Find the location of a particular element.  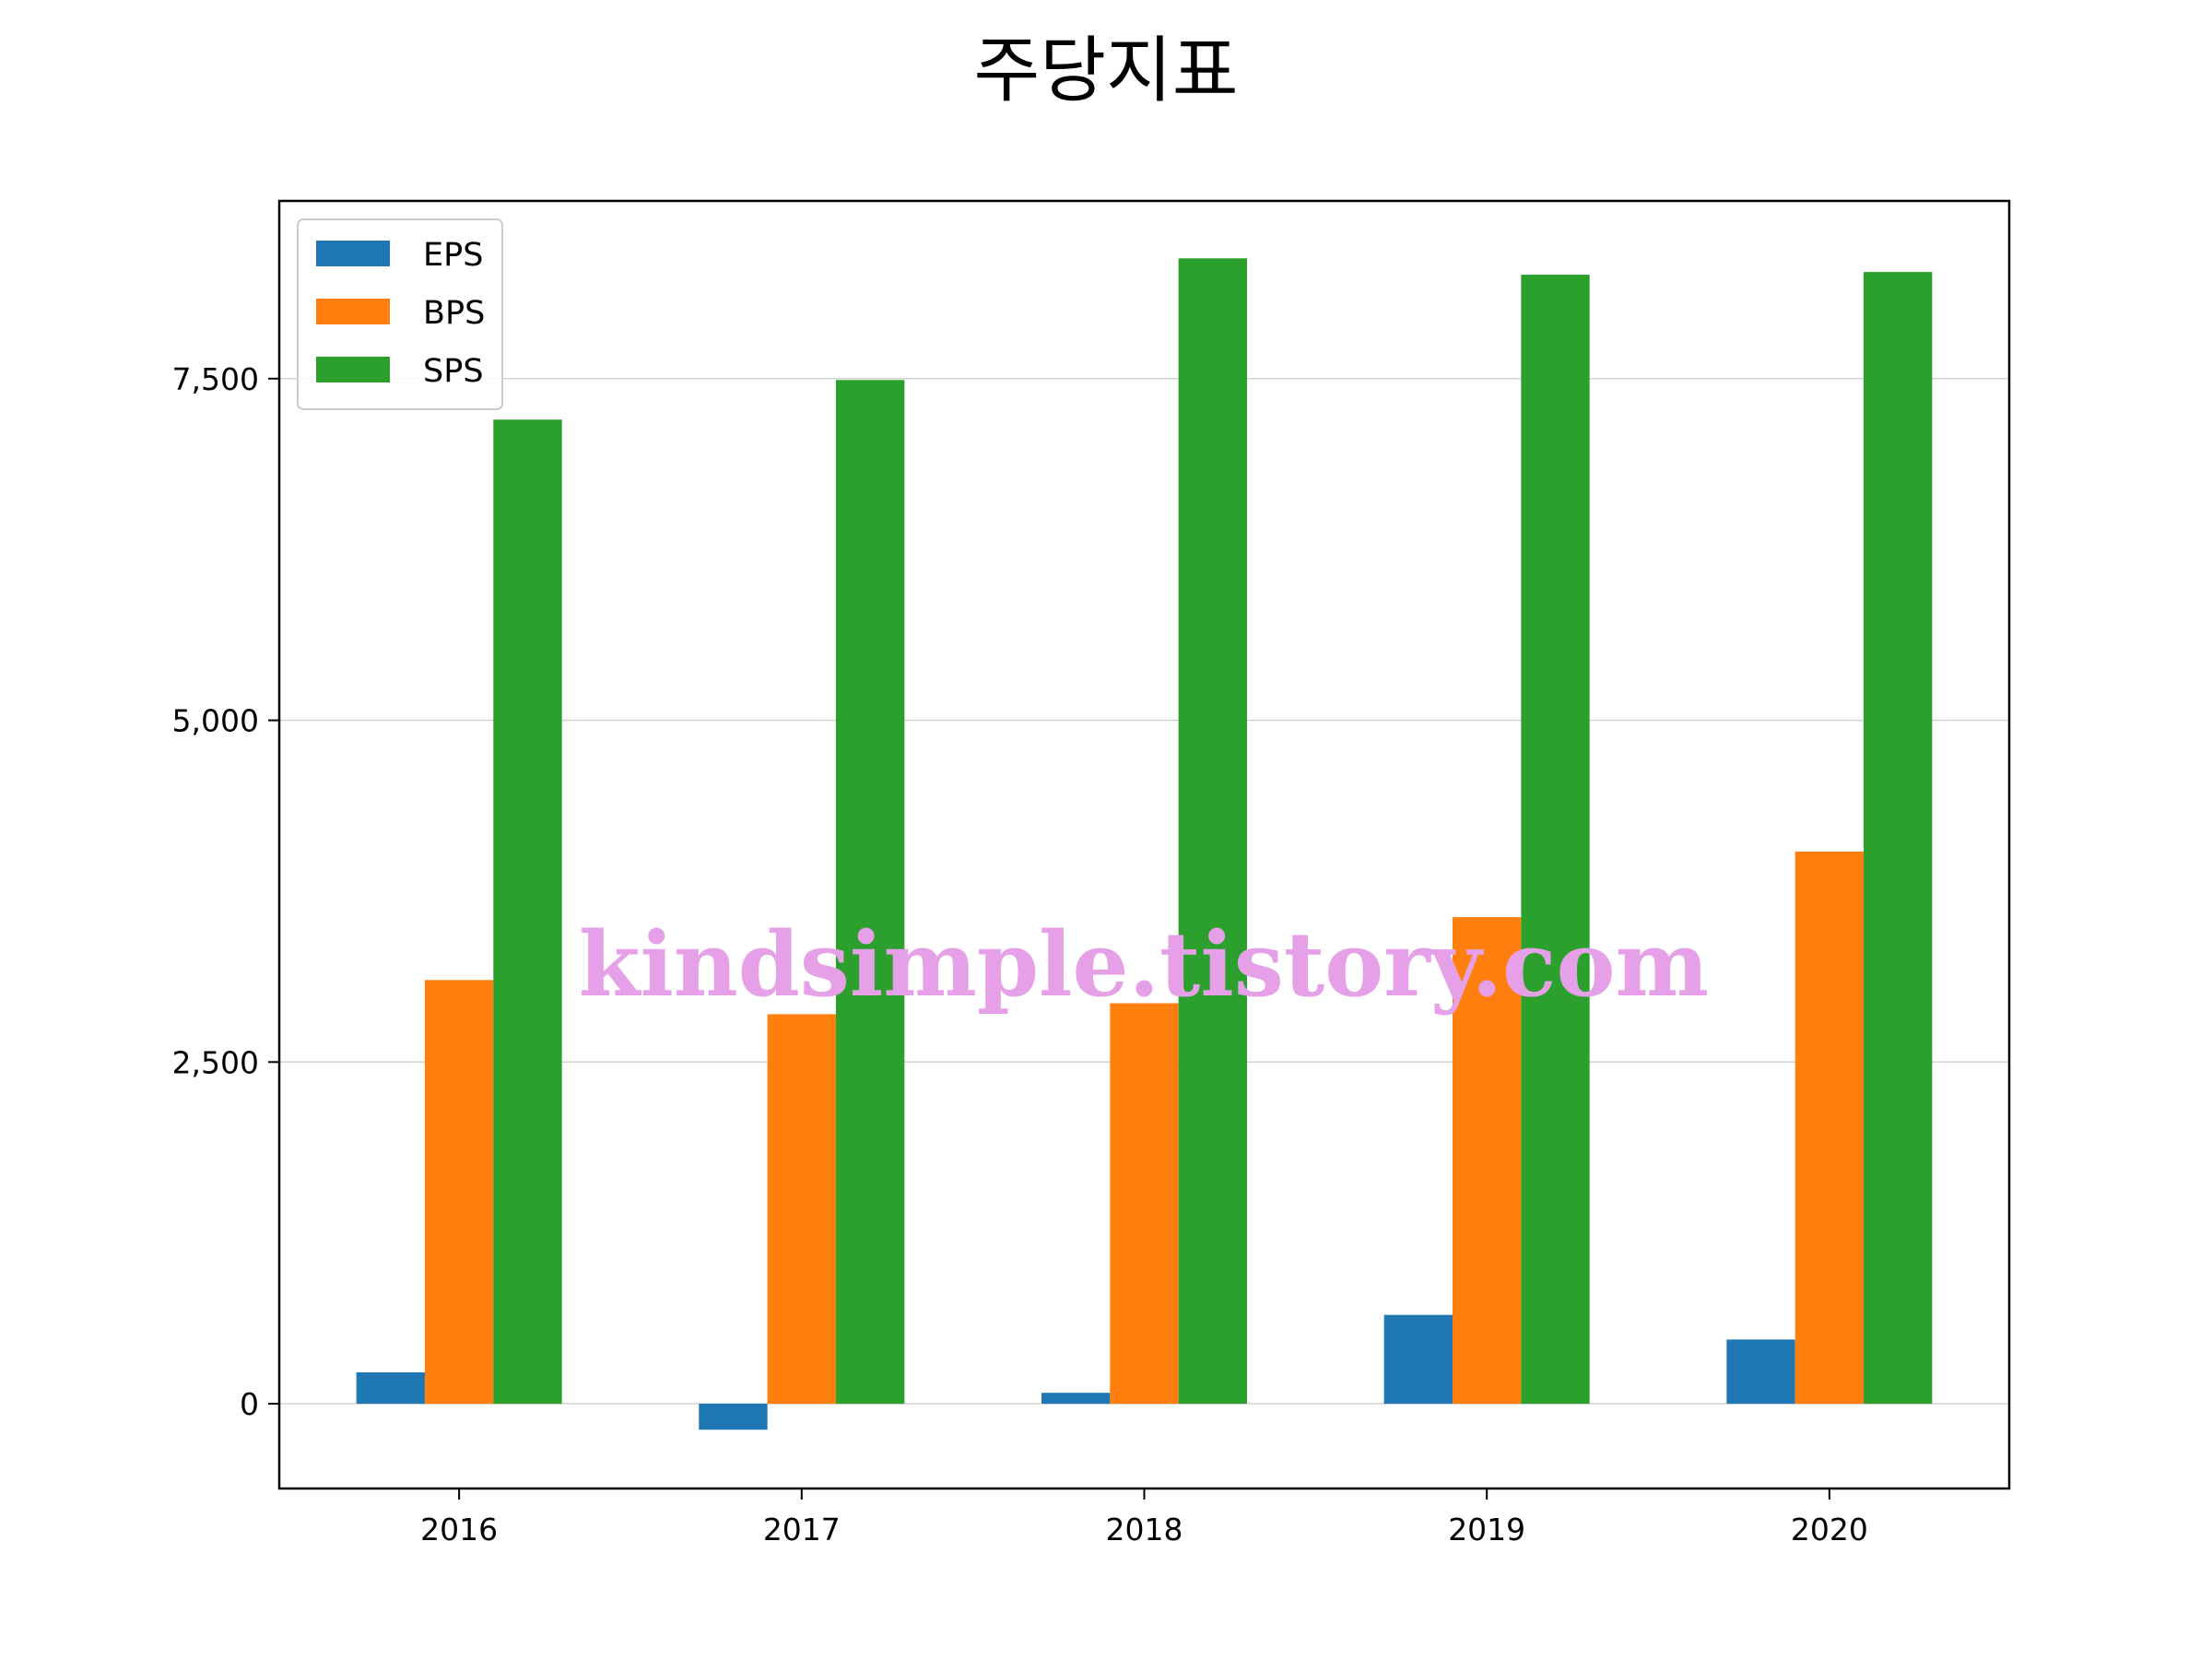

bar-sps-2020 is located at coordinates (1898, 838).